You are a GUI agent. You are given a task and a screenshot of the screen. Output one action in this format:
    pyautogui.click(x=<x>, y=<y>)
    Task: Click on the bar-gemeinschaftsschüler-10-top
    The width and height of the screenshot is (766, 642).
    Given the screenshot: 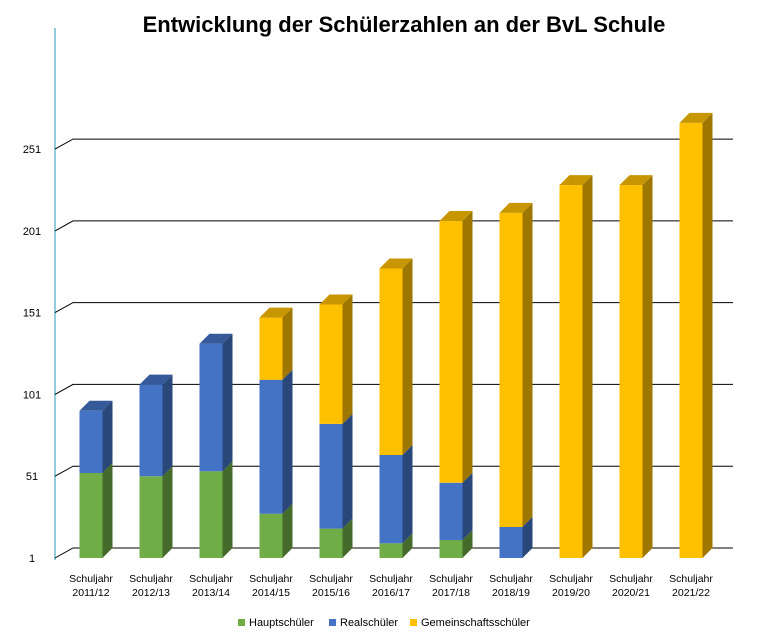 What is the action you would take?
    pyautogui.click(x=696, y=117)
    